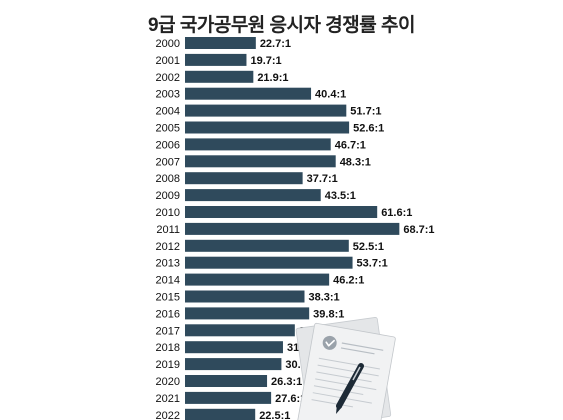  Describe the element at coordinates (168, 264) in the screenshot. I see `year-label: 2013` at that location.